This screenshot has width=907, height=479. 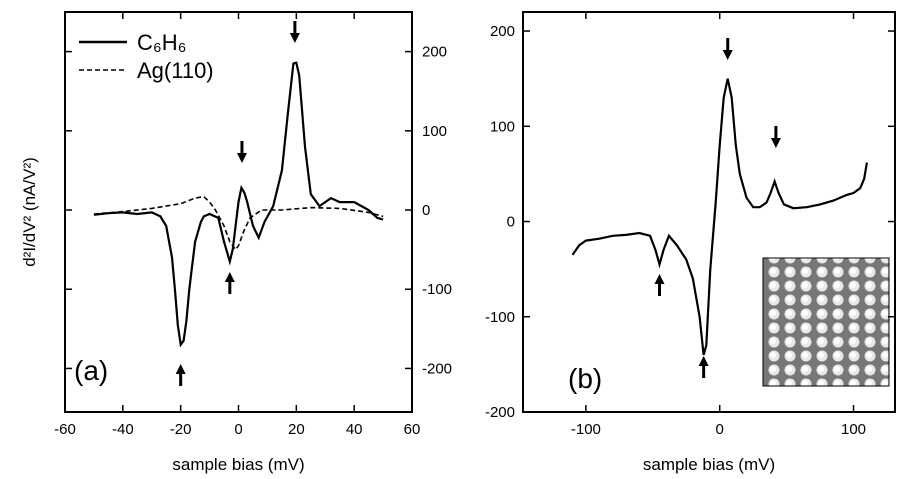 I want to click on panel-label: (b), so click(x=585, y=378).